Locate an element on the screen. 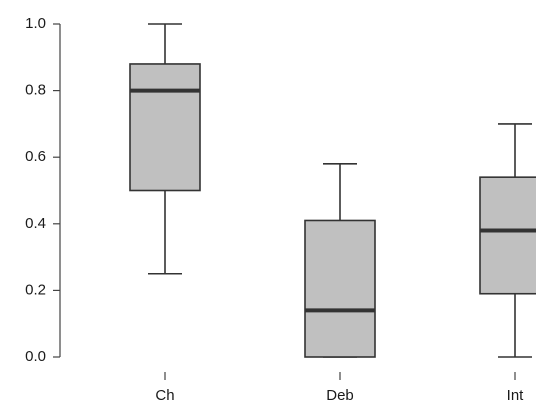  y-tick-label: 0.0 is located at coordinates (35, 356).